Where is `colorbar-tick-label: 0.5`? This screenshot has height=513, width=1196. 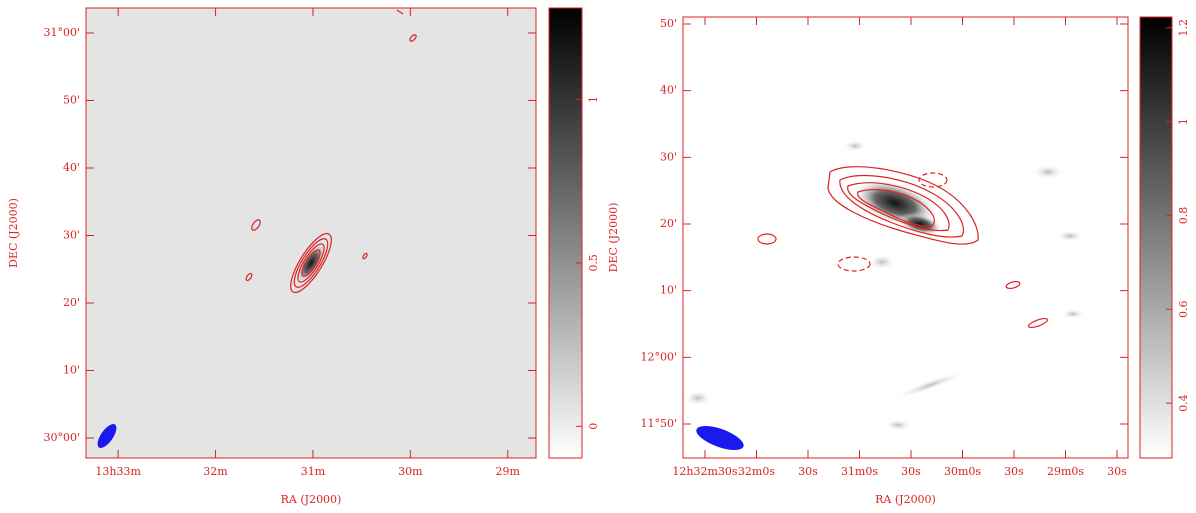 colorbar-tick-label: 0.5 is located at coordinates (593, 263).